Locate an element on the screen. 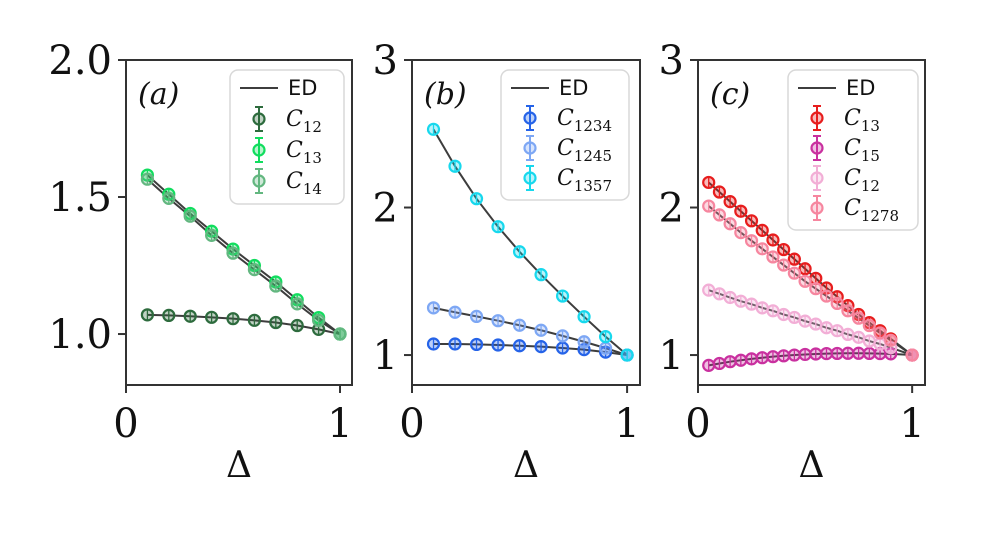  y-tick-label: 2.0 is located at coordinates (80, 61).